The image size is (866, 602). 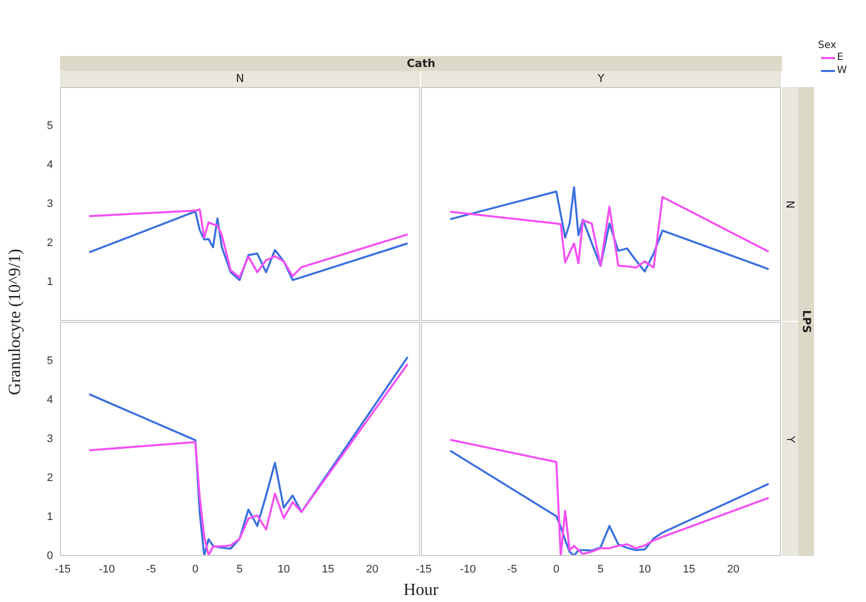 I want to click on legend-label: E, so click(x=840, y=57).